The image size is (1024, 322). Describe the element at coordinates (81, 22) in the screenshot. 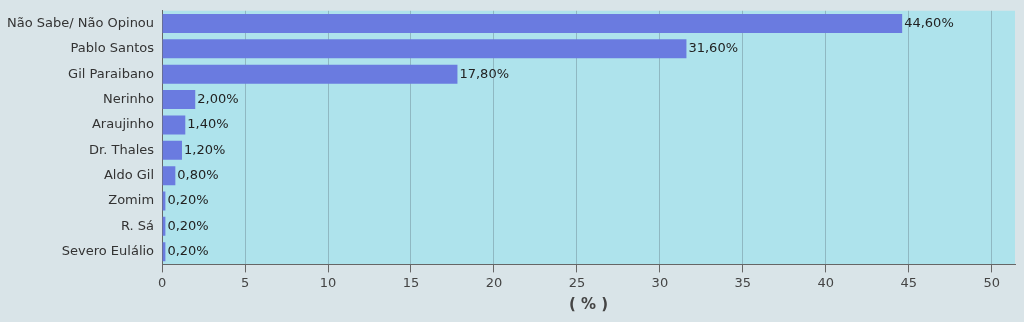

I see `y-tick-label: Não Sabe/ Não Opinou` at that location.